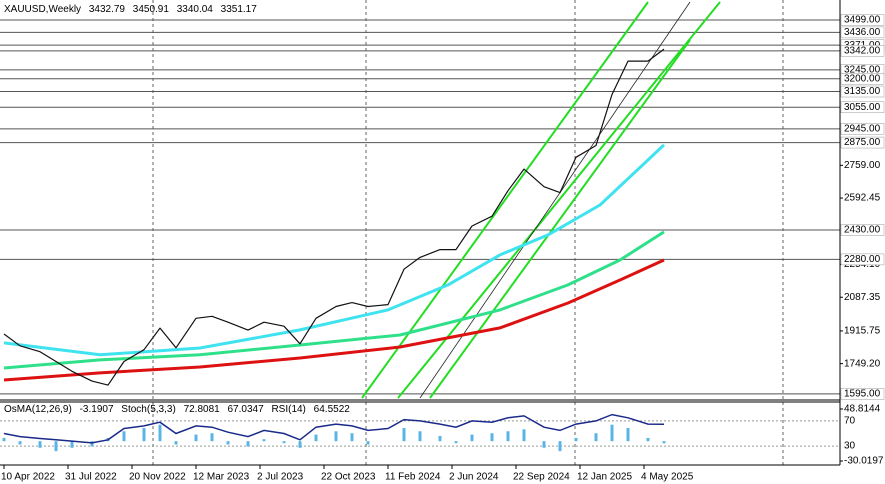  Describe the element at coordinates (862, 165) in the screenshot. I see `y-tick-label: 2759.00` at that location.